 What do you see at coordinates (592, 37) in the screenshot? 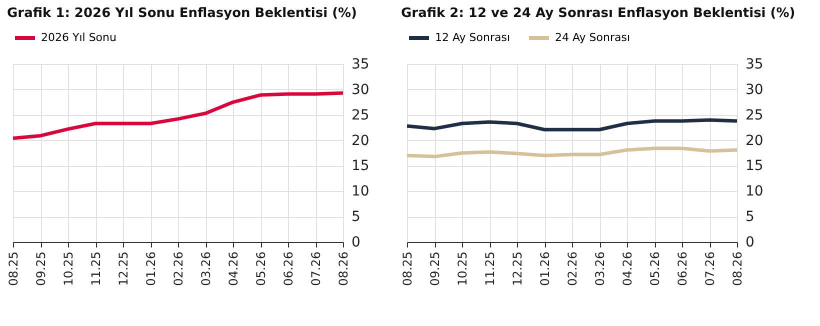
I see `legend-label: 24 Ay Sonrası` at bounding box center [592, 37].